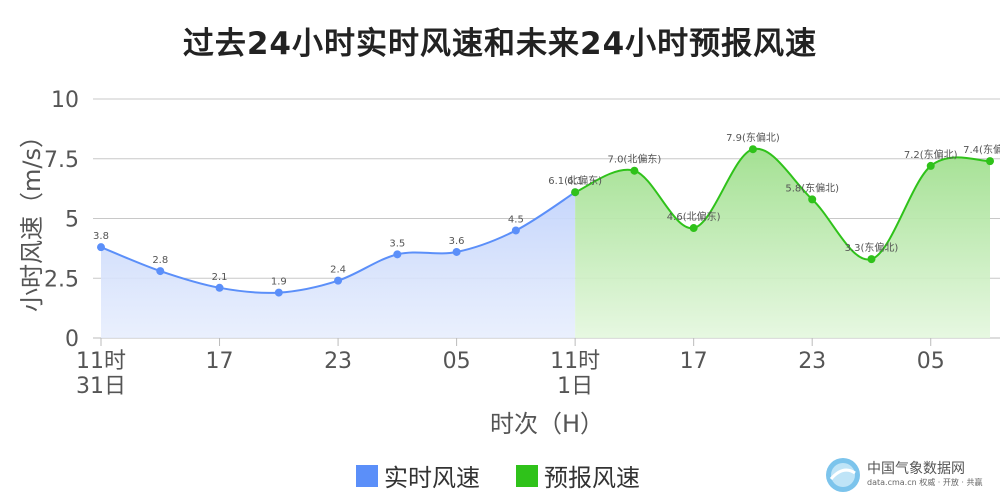 The width and height of the screenshot is (1000, 500). Describe the element at coordinates (65, 100) in the screenshot. I see `y-tick-label: 10` at that location.